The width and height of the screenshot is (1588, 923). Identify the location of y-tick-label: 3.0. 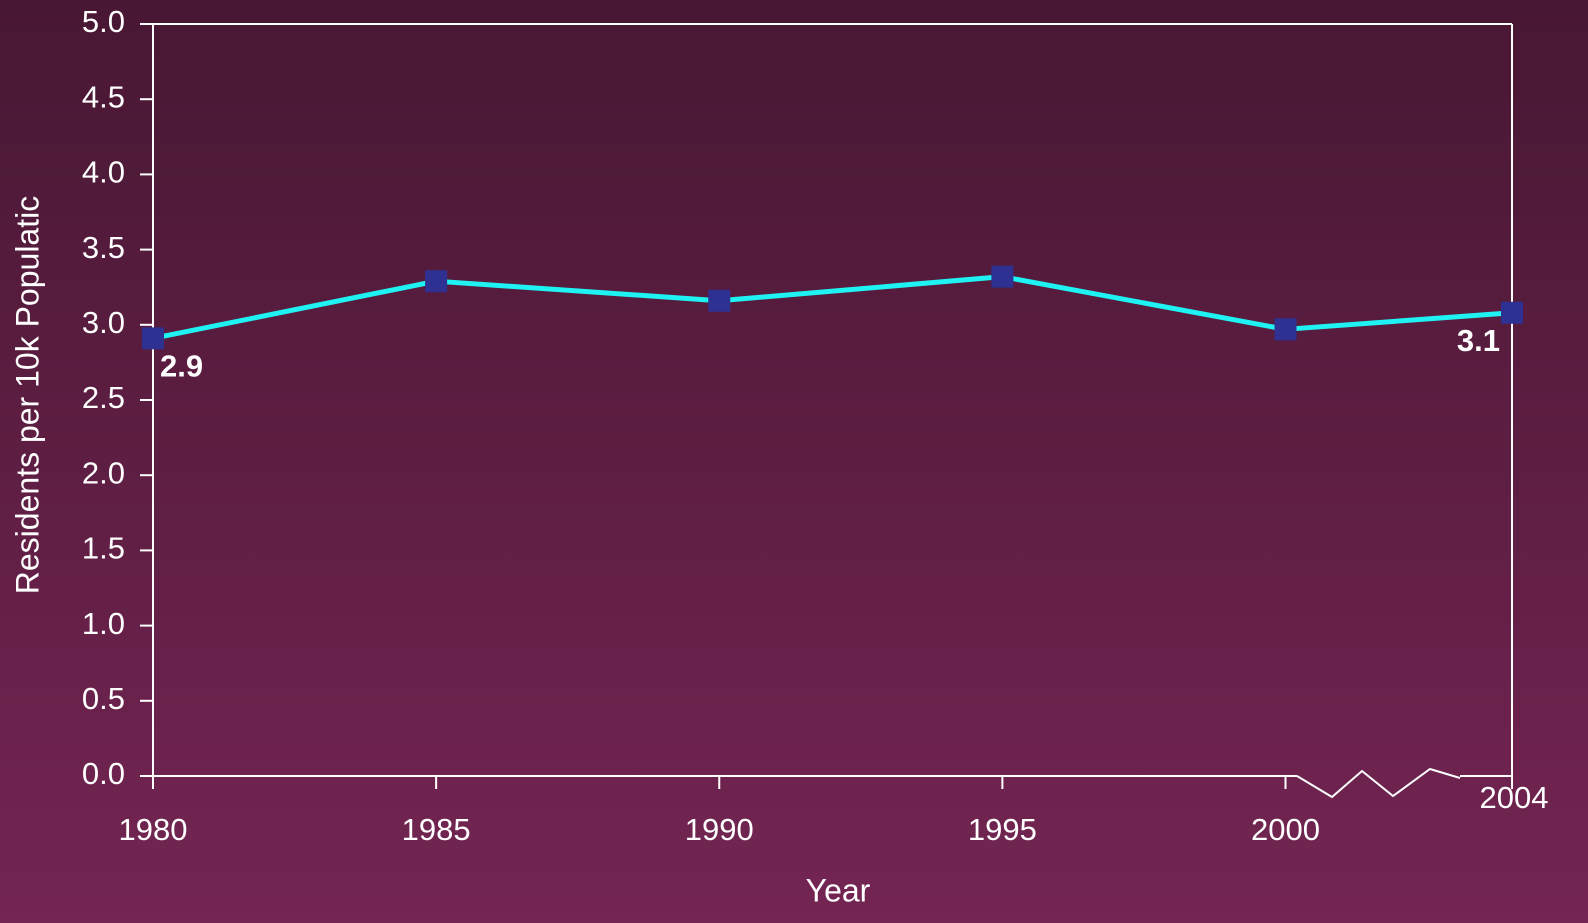
(103, 322).